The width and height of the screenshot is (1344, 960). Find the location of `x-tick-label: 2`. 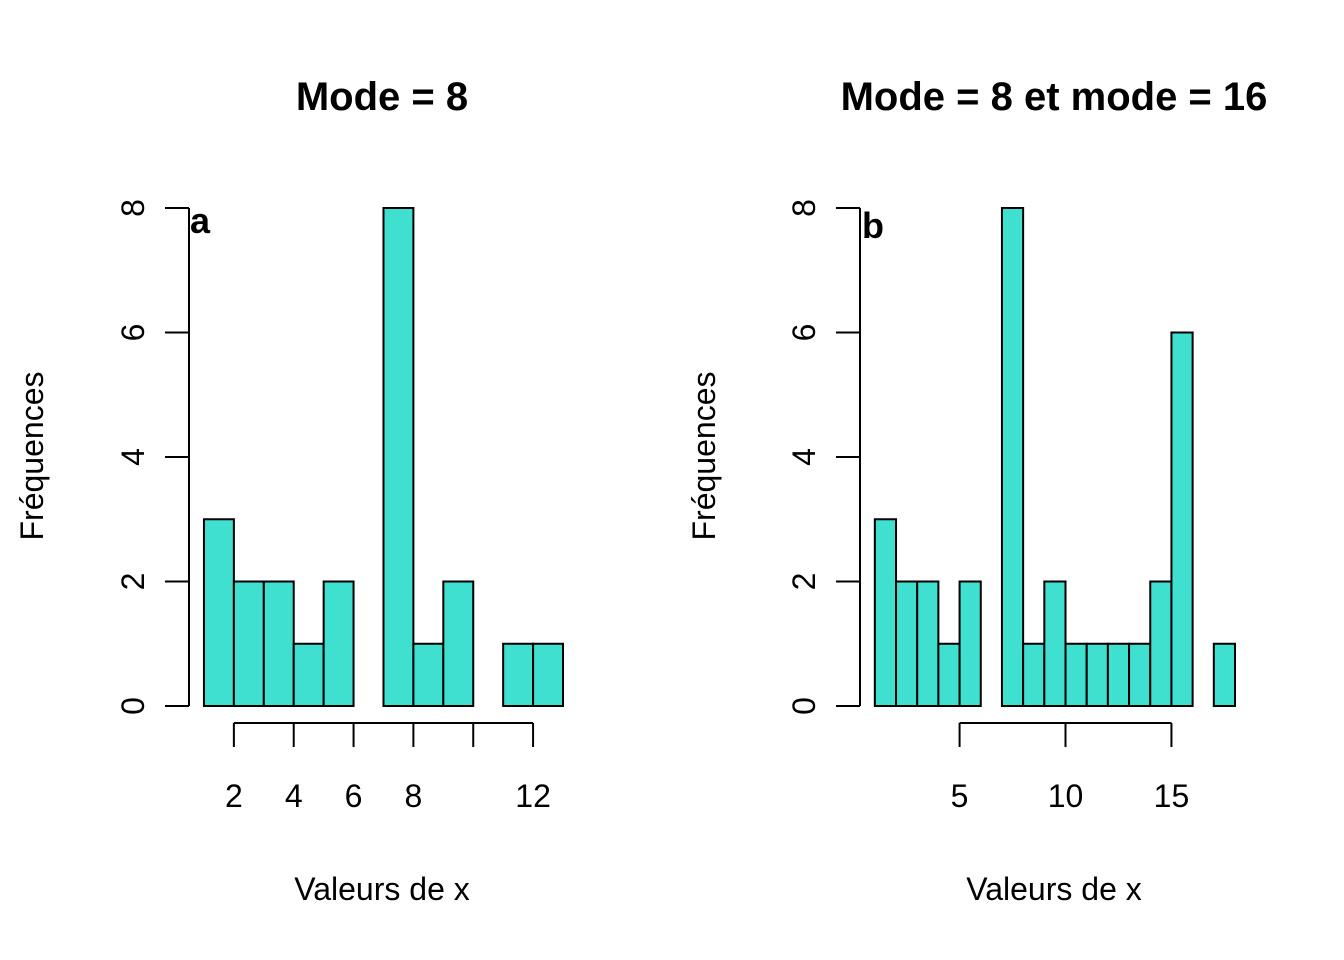

x-tick-label: 2 is located at coordinates (234, 796).